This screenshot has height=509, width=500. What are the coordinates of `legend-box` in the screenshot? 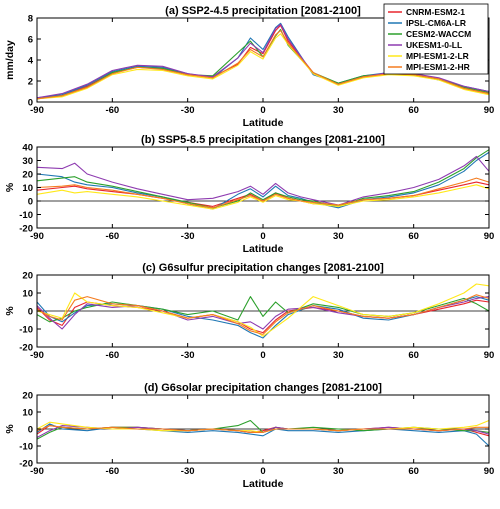 It's located at (436, 39).